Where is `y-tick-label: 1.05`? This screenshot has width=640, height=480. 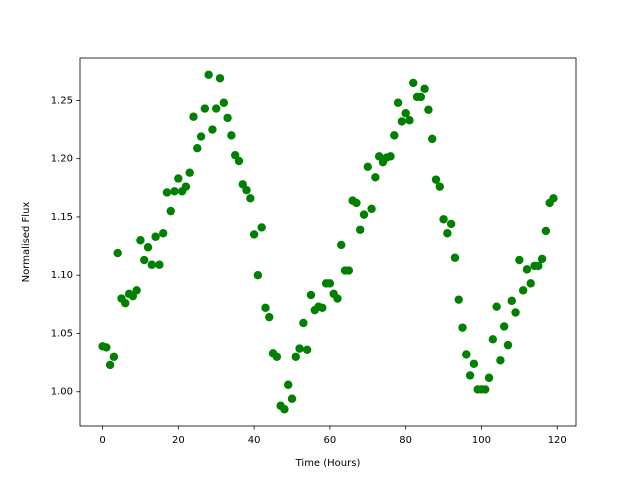 y-tick-label: 1.05 is located at coordinates (62, 333).